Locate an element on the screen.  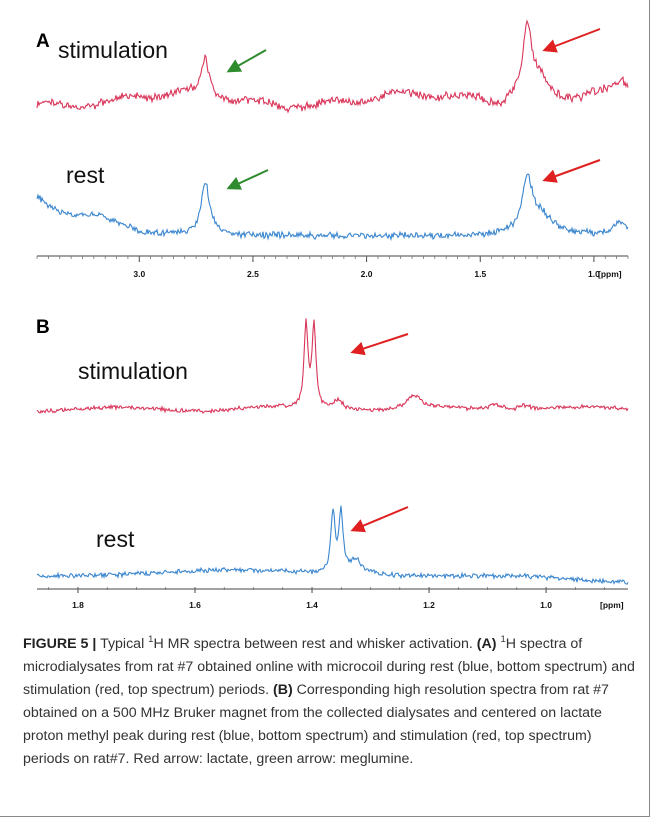
panel-b-stimulation-spectrum is located at coordinates (332, 366).